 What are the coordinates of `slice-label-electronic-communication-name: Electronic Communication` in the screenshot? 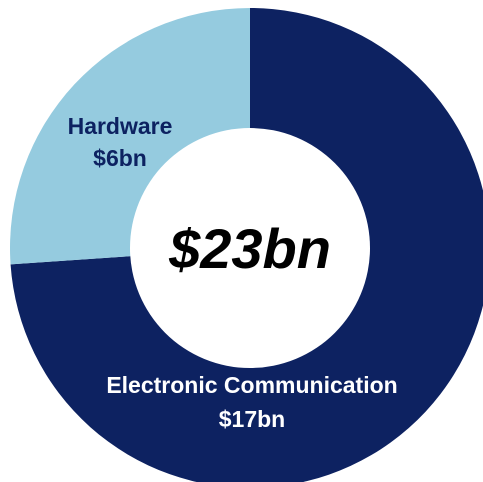 It's located at (251, 385).